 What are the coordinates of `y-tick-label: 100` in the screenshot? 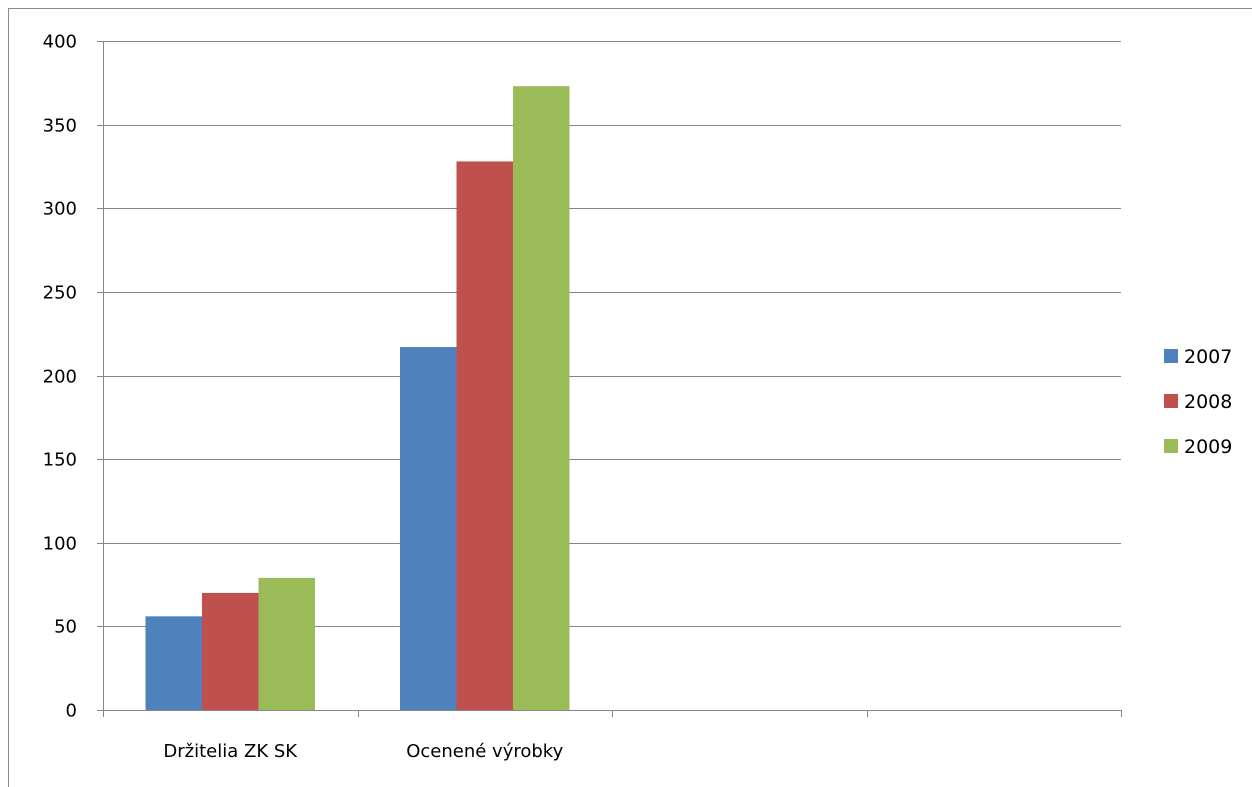 It's located at (60, 544).